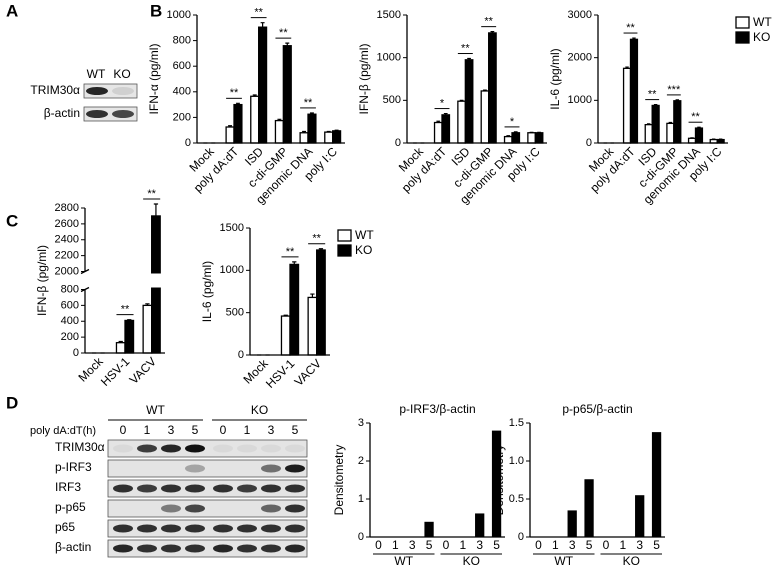  What do you see at coordinates (398, 143) in the screenshot?
I see `y-tick-label: 0` at bounding box center [398, 143].